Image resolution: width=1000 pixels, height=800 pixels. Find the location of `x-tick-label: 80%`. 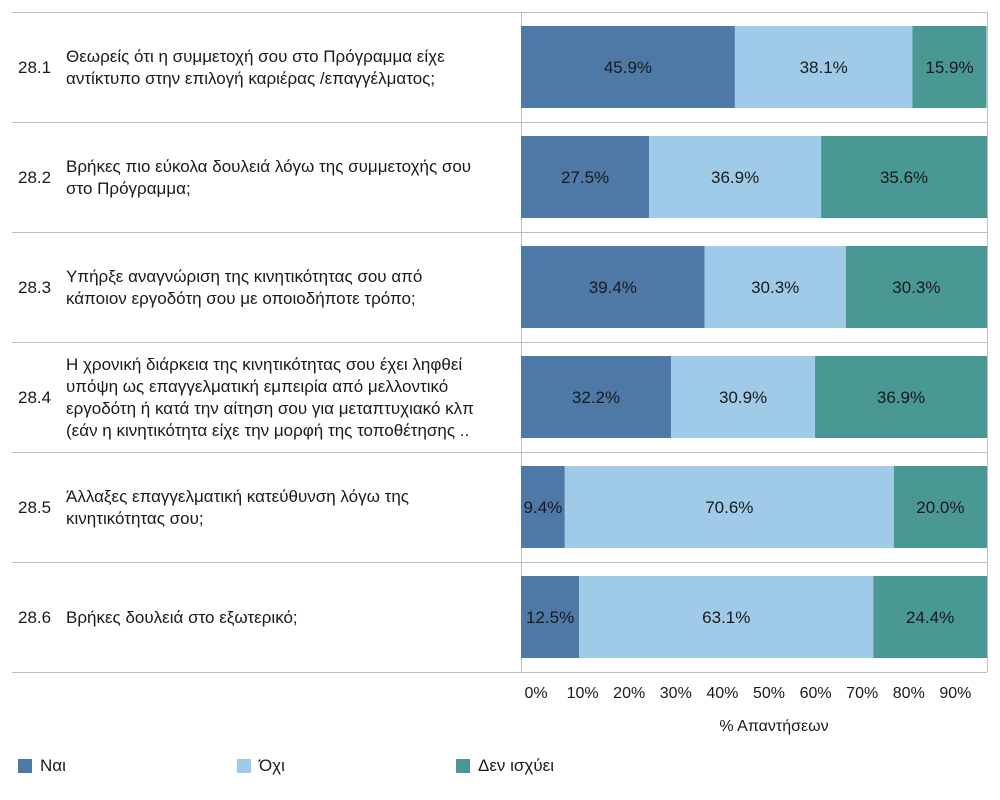

x-tick-label: 80% is located at coordinates (909, 693).